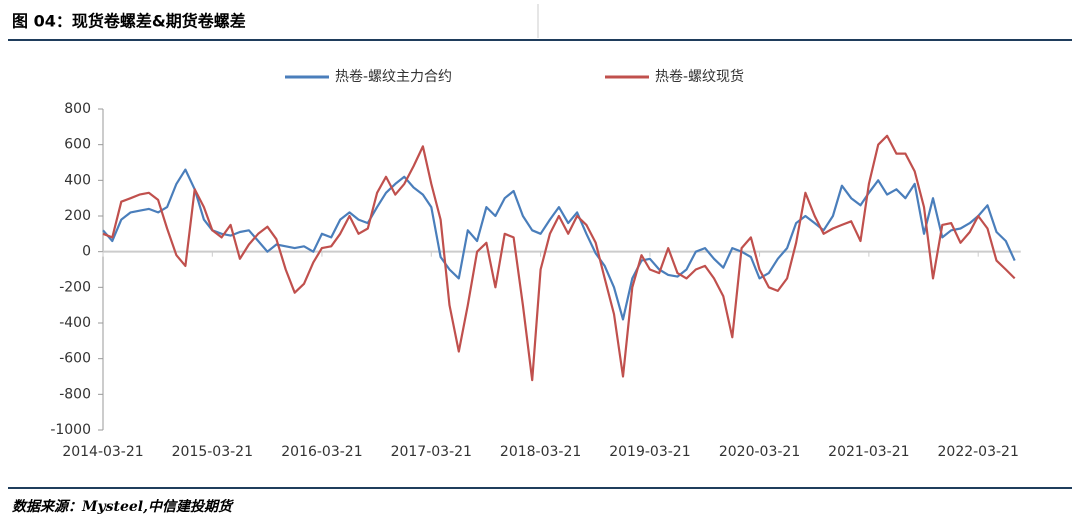 Image resolution: width=1080 pixels, height=527 pixels. Describe the element at coordinates (102, 452) in the screenshot. I see `x-tick-label: 2014-03-21` at that location.